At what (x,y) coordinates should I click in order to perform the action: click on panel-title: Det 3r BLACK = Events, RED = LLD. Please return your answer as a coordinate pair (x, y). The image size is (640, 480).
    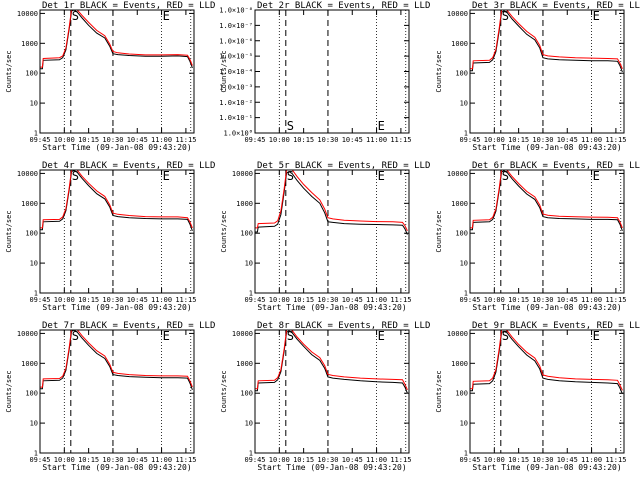
    Looking at the image, I should click on (556, 6).